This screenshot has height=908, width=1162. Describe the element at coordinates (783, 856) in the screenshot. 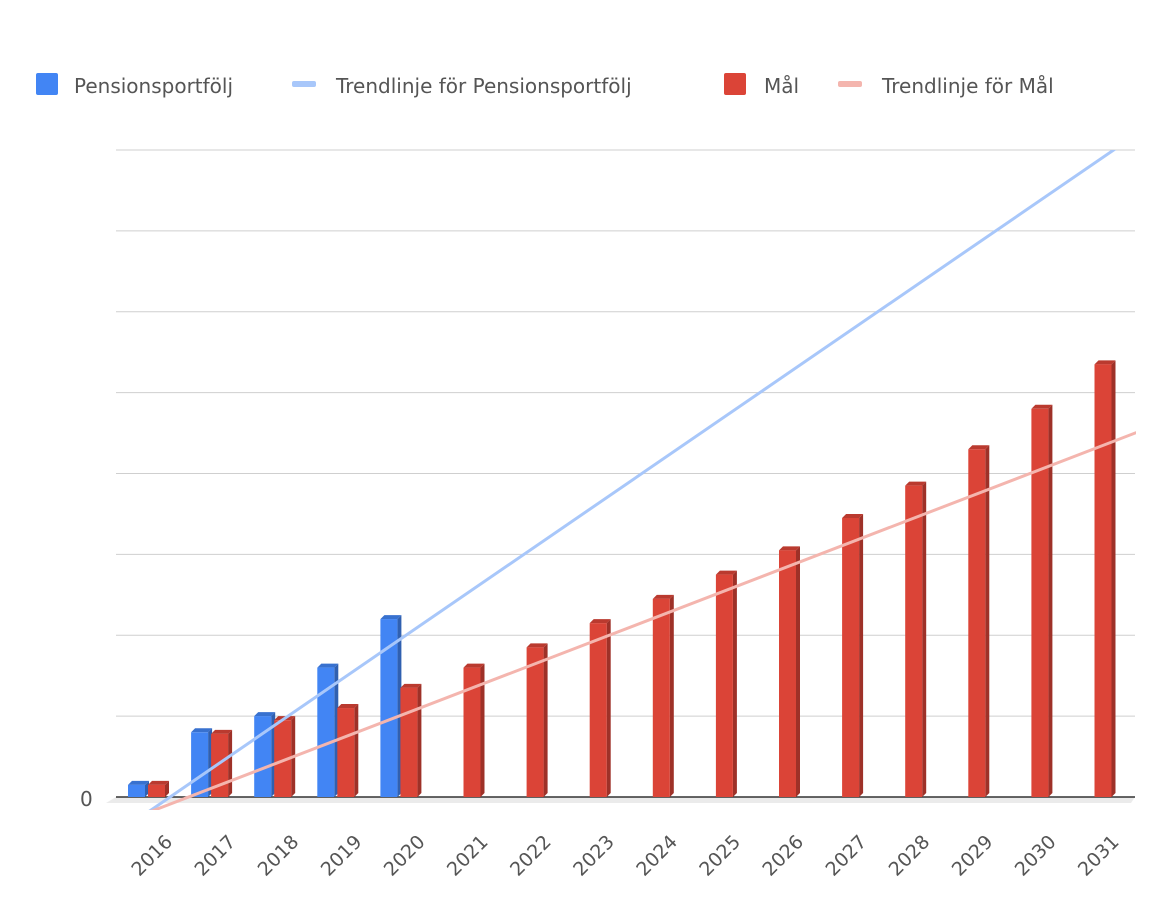

I see `x-tick-label-2026: 2026` at that location.